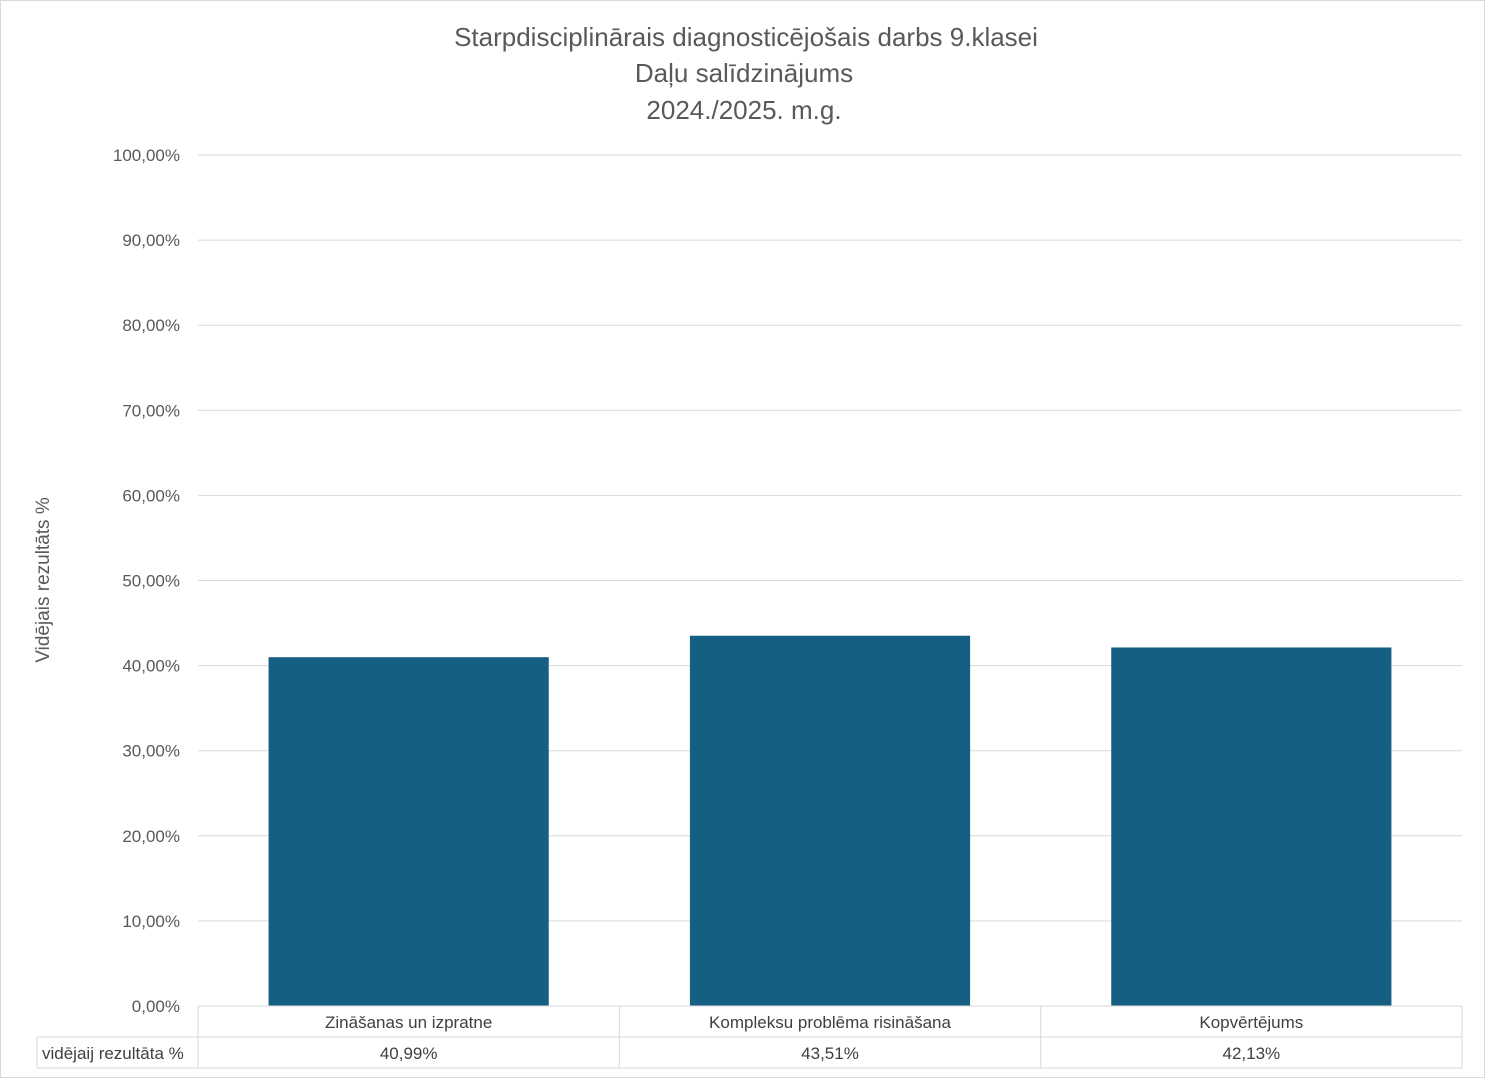  Describe the element at coordinates (151, 240) in the screenshot. I see `y-tick-label: 90,00%` at that location.